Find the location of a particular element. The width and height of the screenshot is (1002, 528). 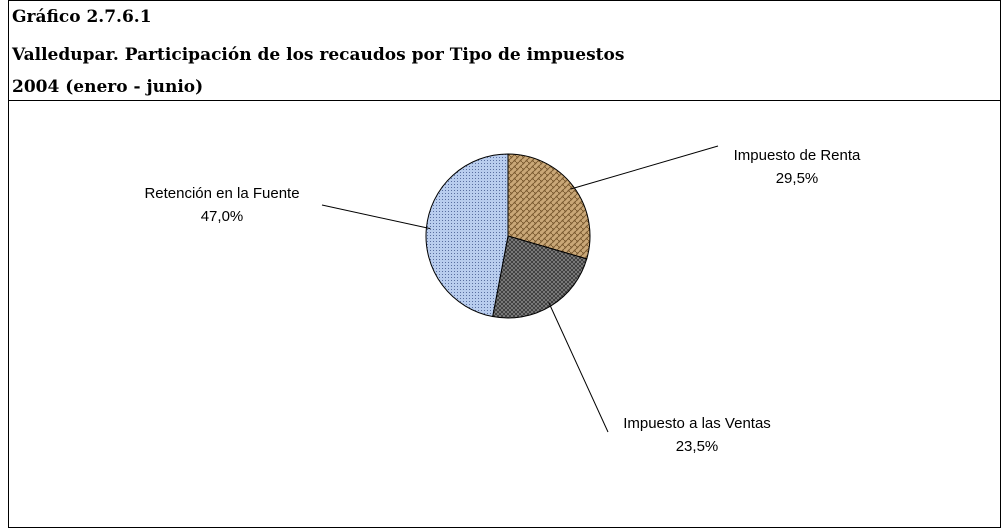

chart-subtitle: 2004 (enero - junio) is located at coordinates (107, 87).